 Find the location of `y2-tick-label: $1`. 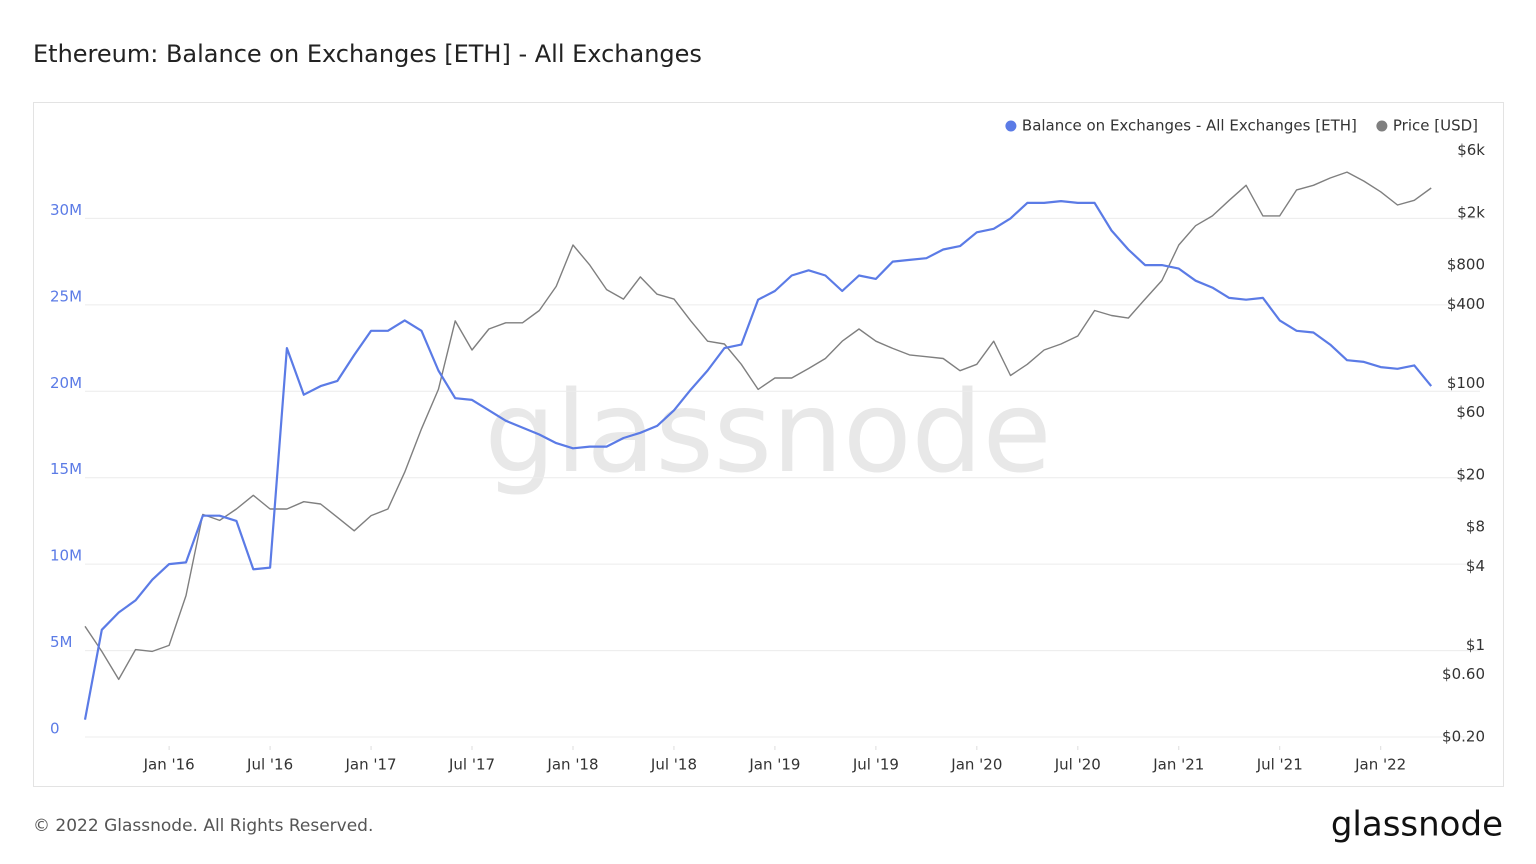

y2-tick-label: $1 is located at coordinates (1475, 645).